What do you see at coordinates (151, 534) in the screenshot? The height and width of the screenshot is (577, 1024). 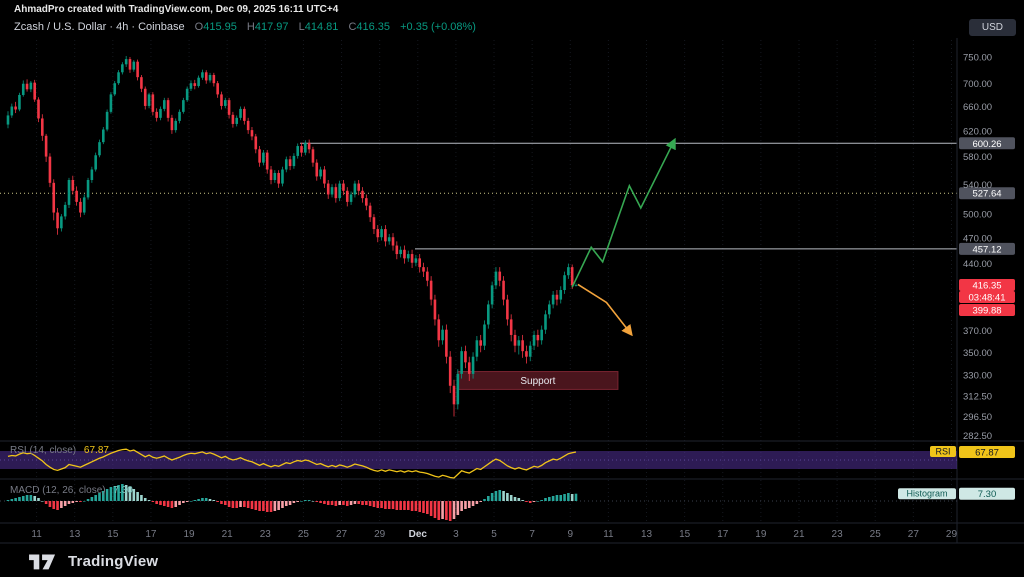 I see `svg-text: 17` at bounding box center [151, 534].